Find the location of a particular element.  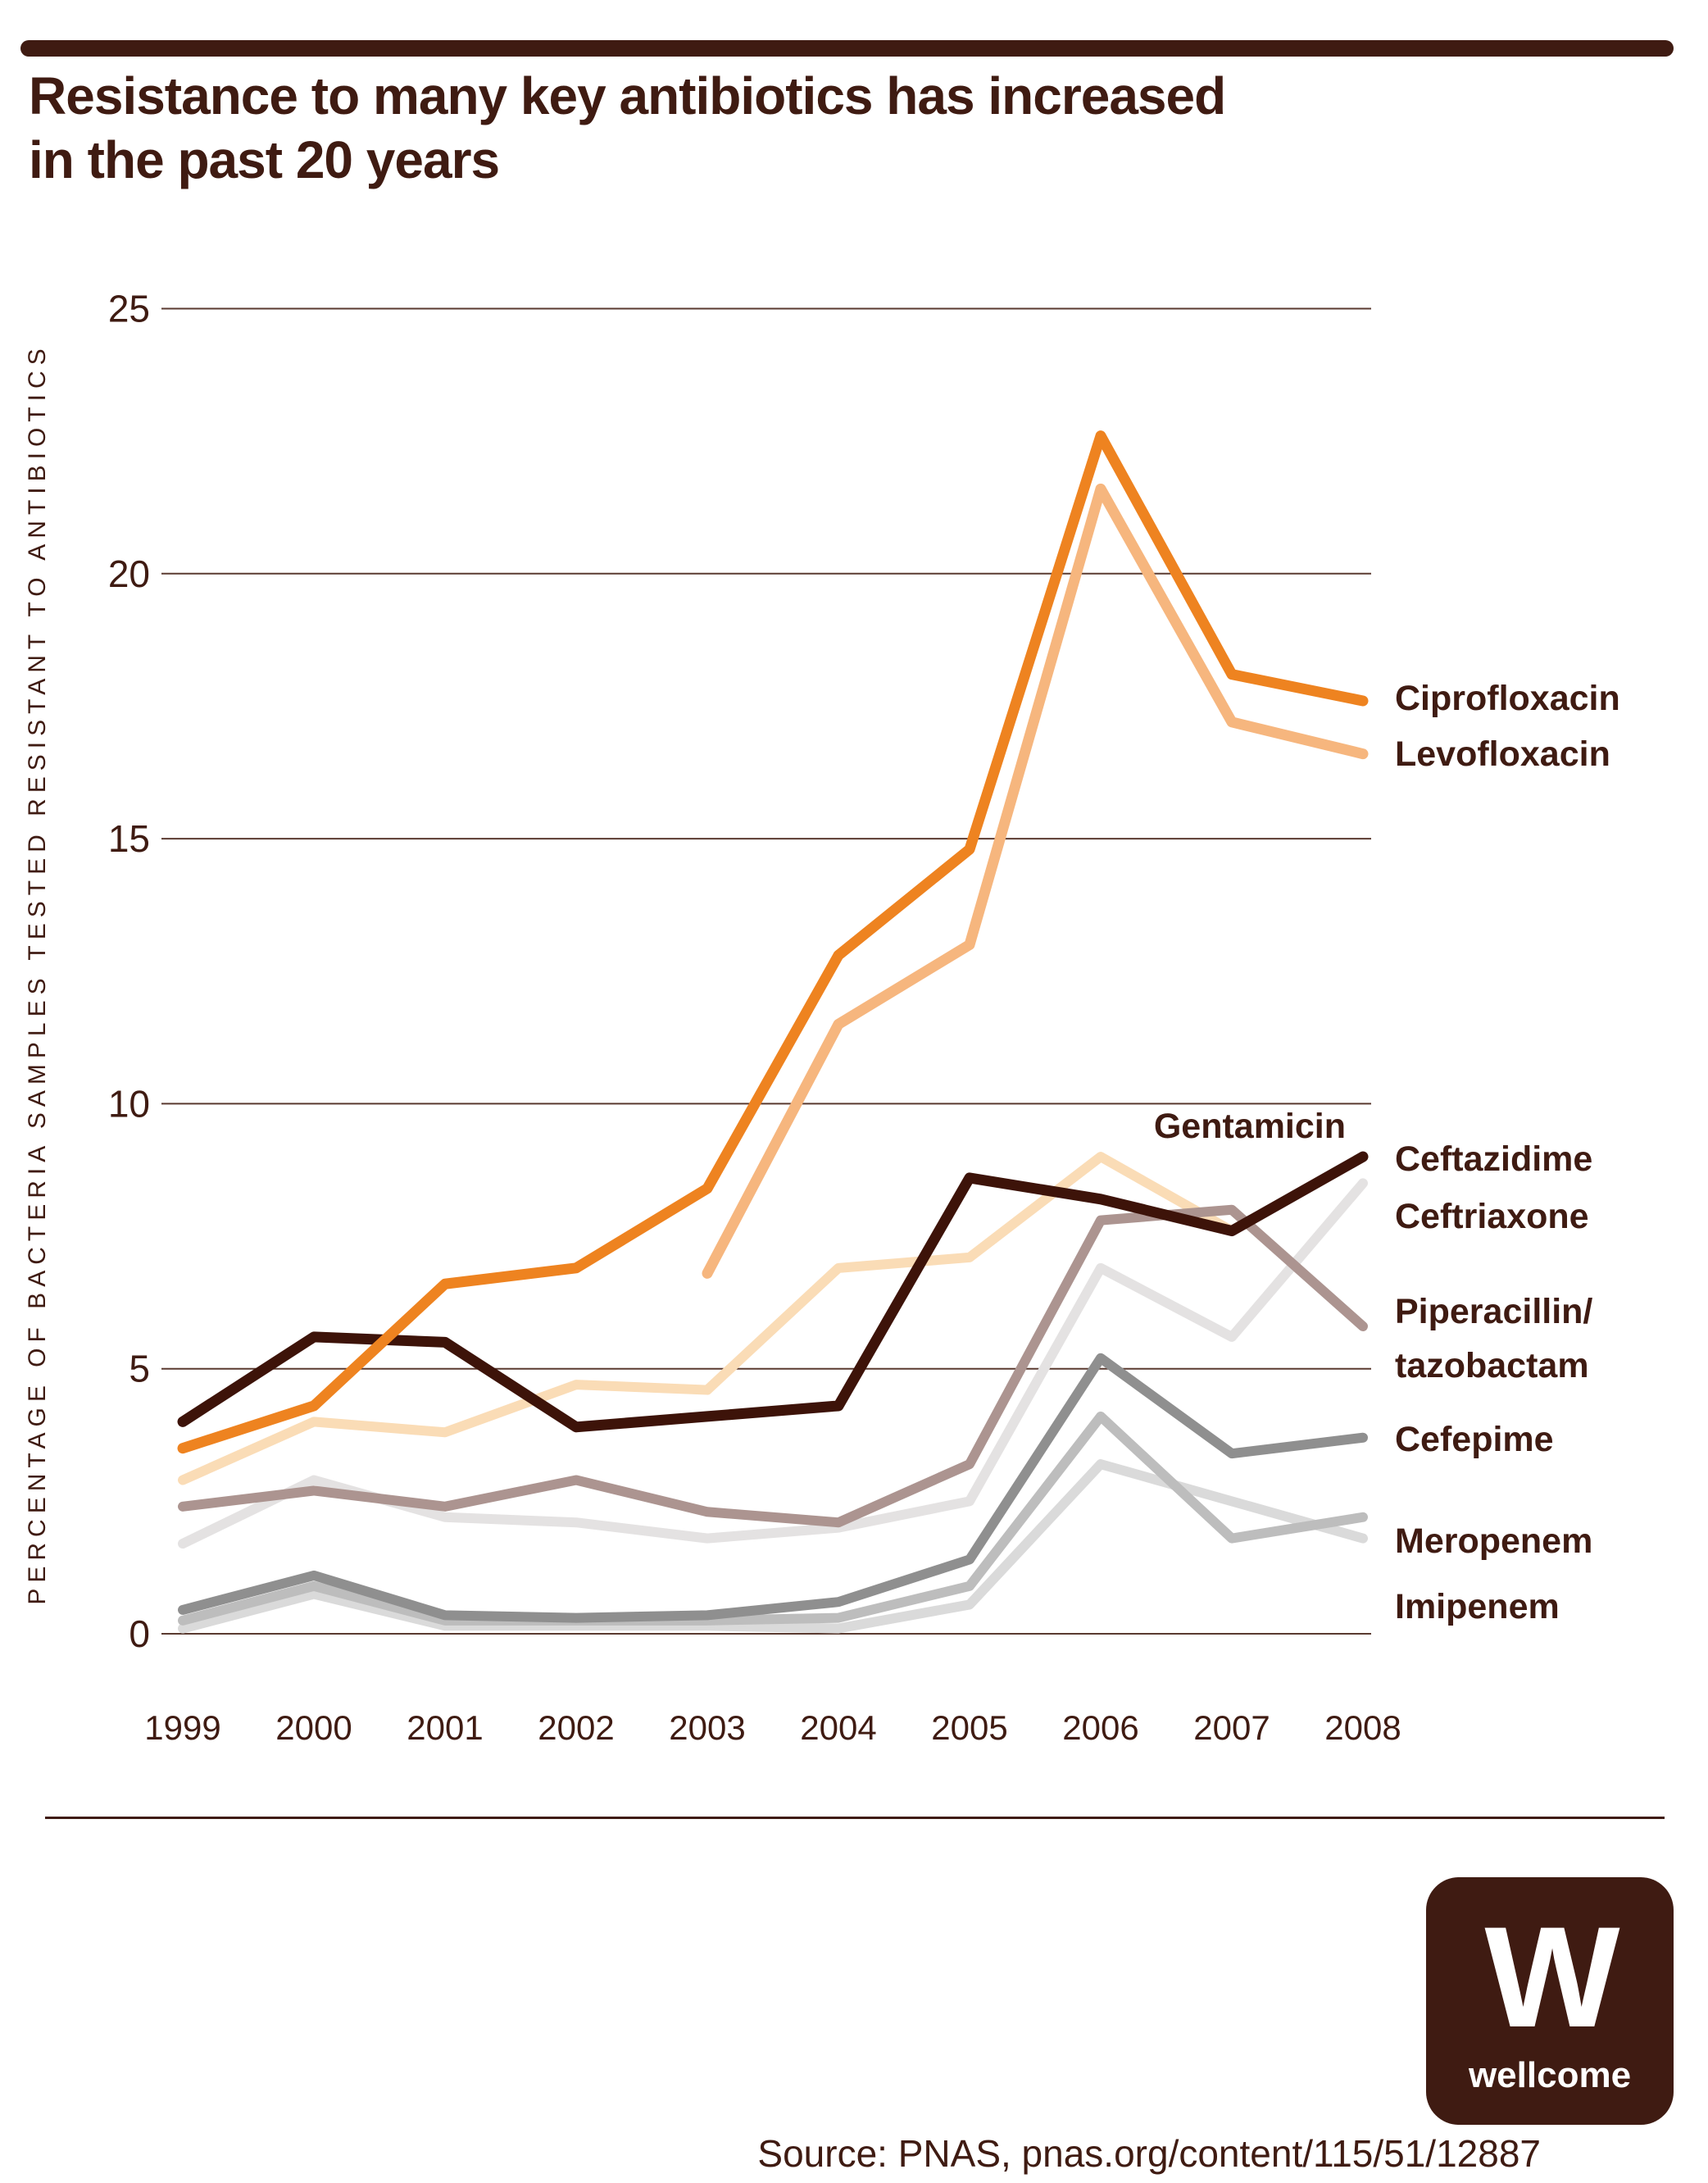

line-ceftriaxone is located at coordinates (773, 1363).